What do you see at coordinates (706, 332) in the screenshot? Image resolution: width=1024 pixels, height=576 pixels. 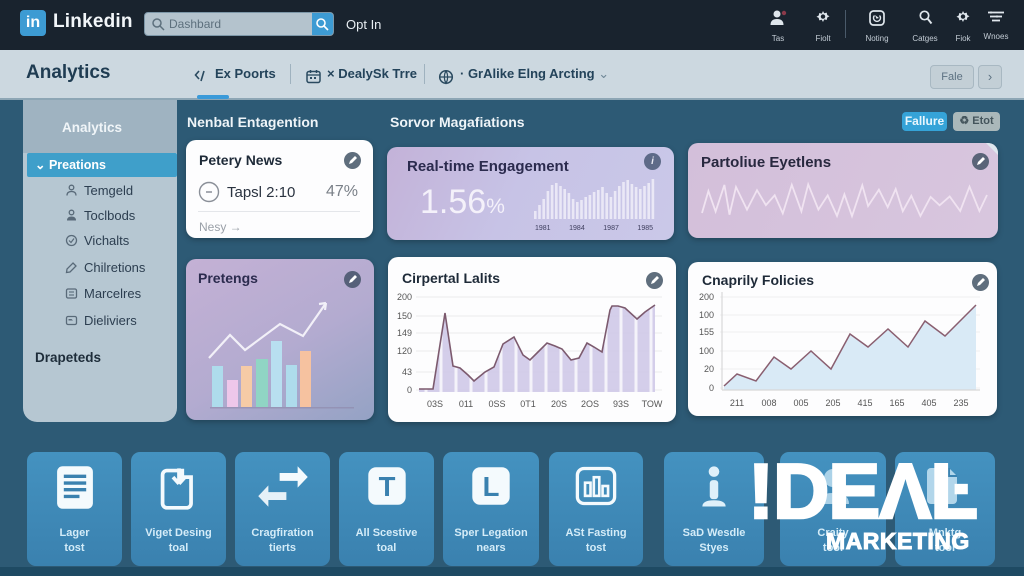 I see `svg-text: 155` at bounding box center [706, 332].